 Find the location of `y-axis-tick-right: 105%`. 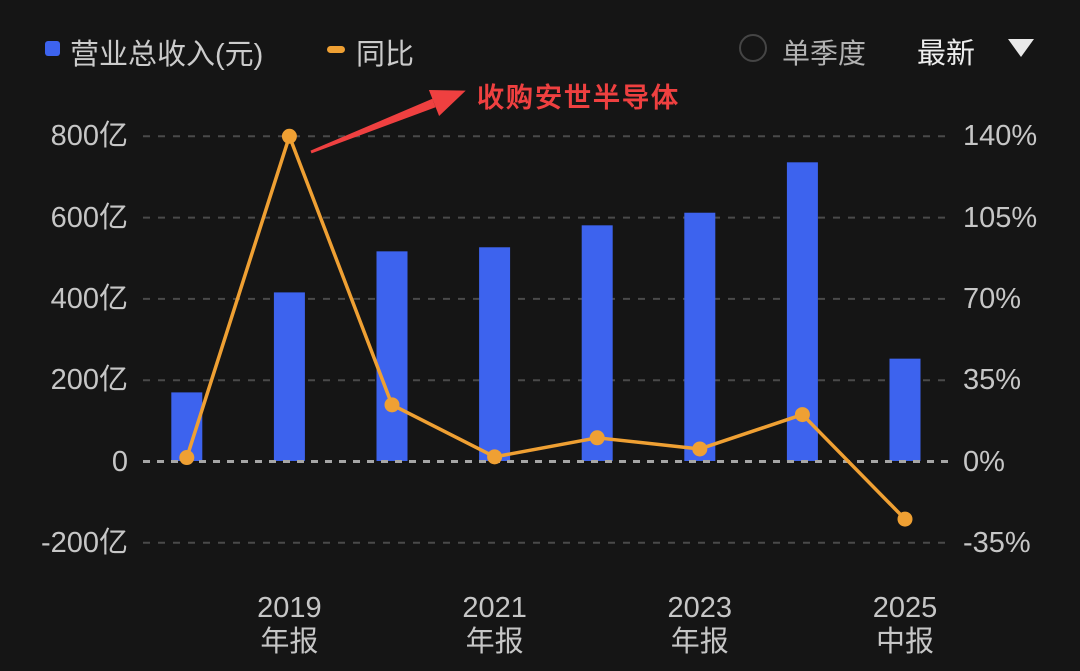

y-axis-tick-right: 105% is located at coordinates (1000, 217).